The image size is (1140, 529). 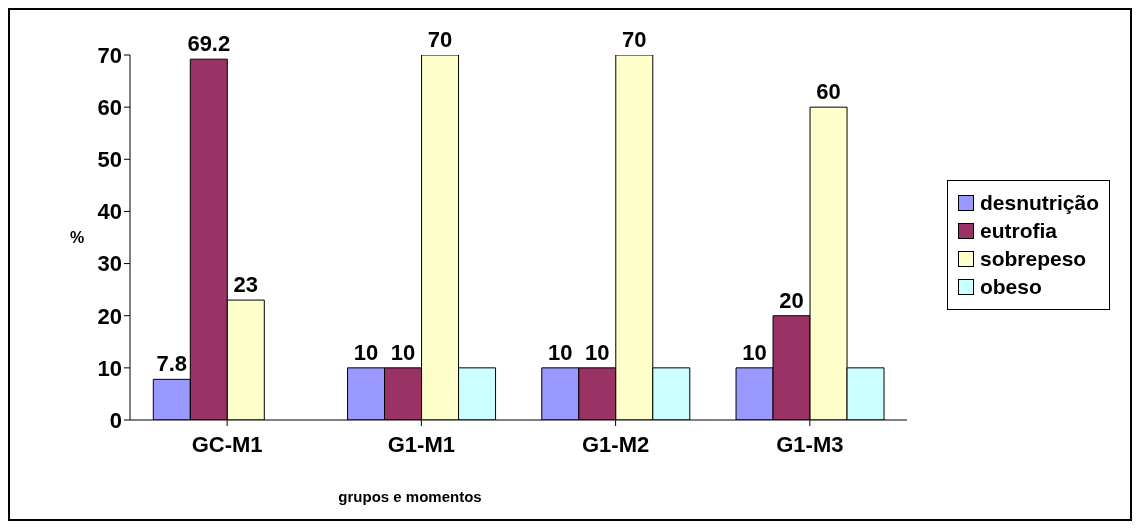 I want to click on data-label: 60, so click(x=828, y=92).